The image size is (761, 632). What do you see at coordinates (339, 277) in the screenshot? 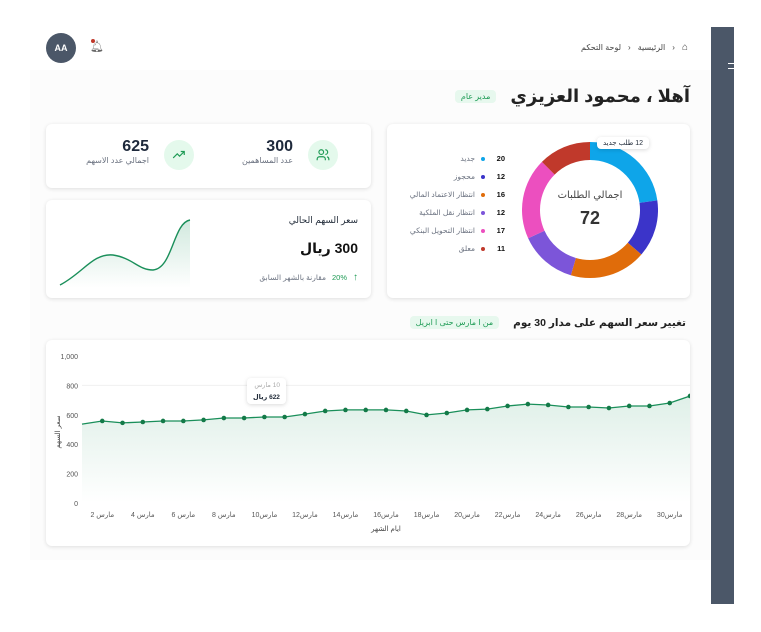
I see `change-percent: 20%` at bounding box center [339, 277].